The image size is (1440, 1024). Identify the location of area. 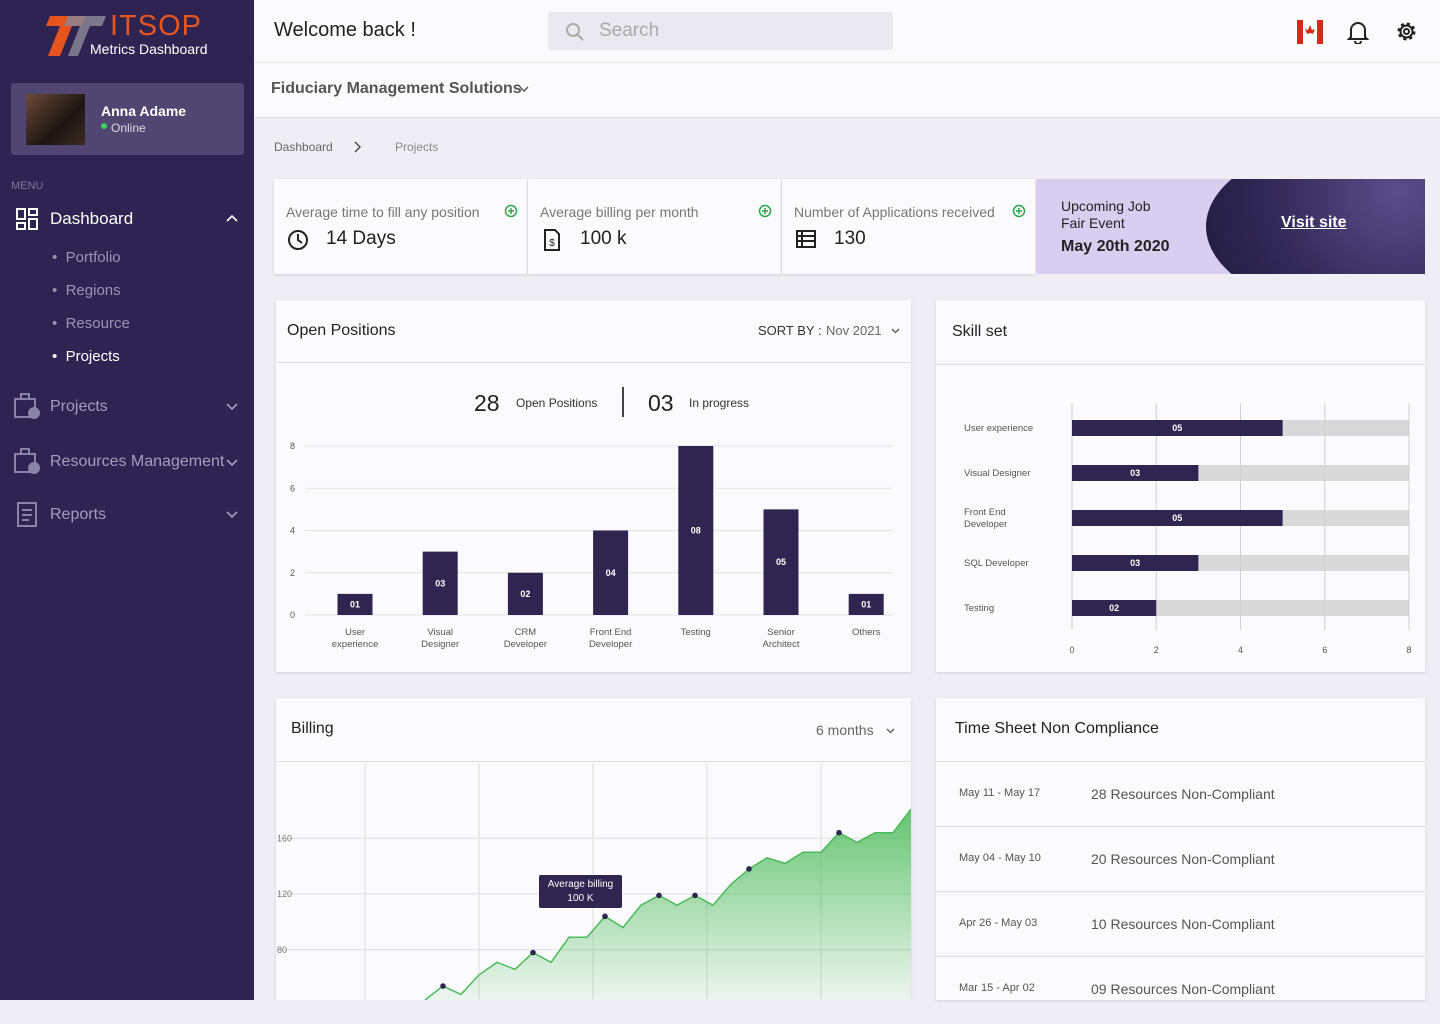
(668, 904).